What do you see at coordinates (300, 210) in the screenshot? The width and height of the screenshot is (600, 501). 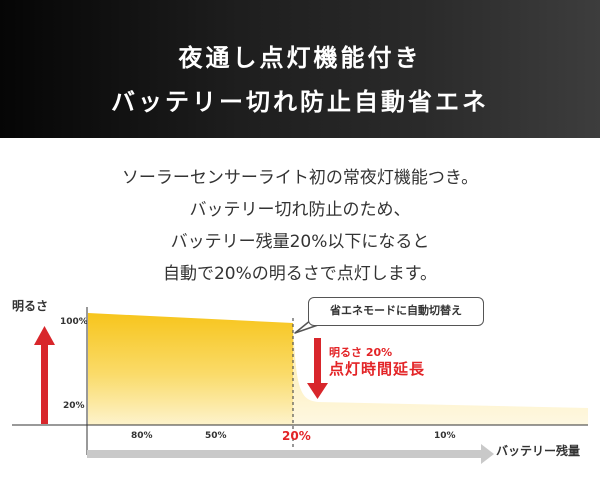 I see `description-line-2: バッテリー切れ防止のため、` at bounding box center [300, 210].